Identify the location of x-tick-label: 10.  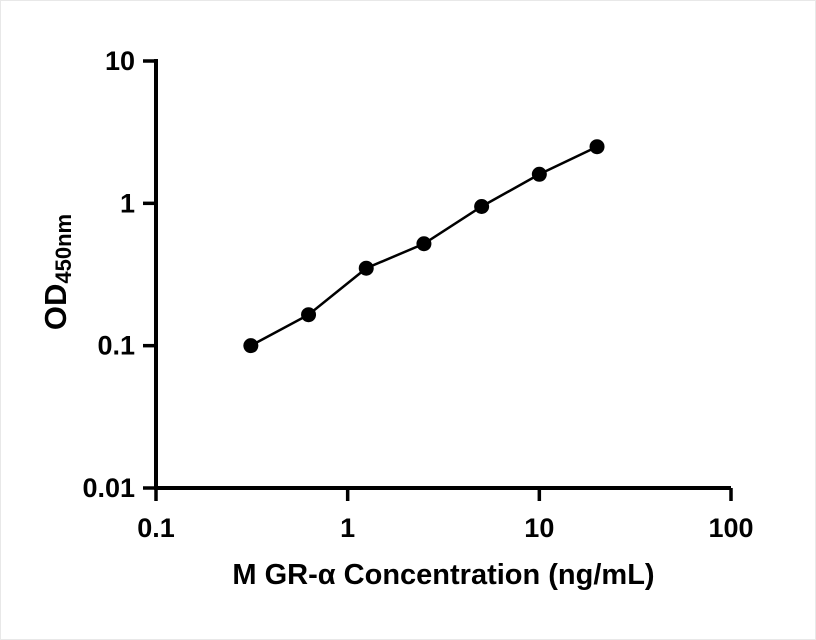
(539, 528).